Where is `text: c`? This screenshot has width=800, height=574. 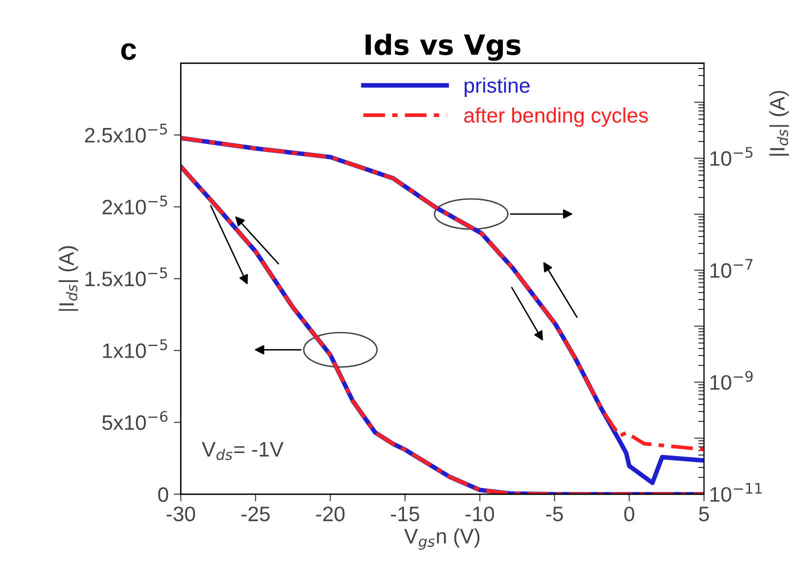
text: c is located at coordinates (128, 51).